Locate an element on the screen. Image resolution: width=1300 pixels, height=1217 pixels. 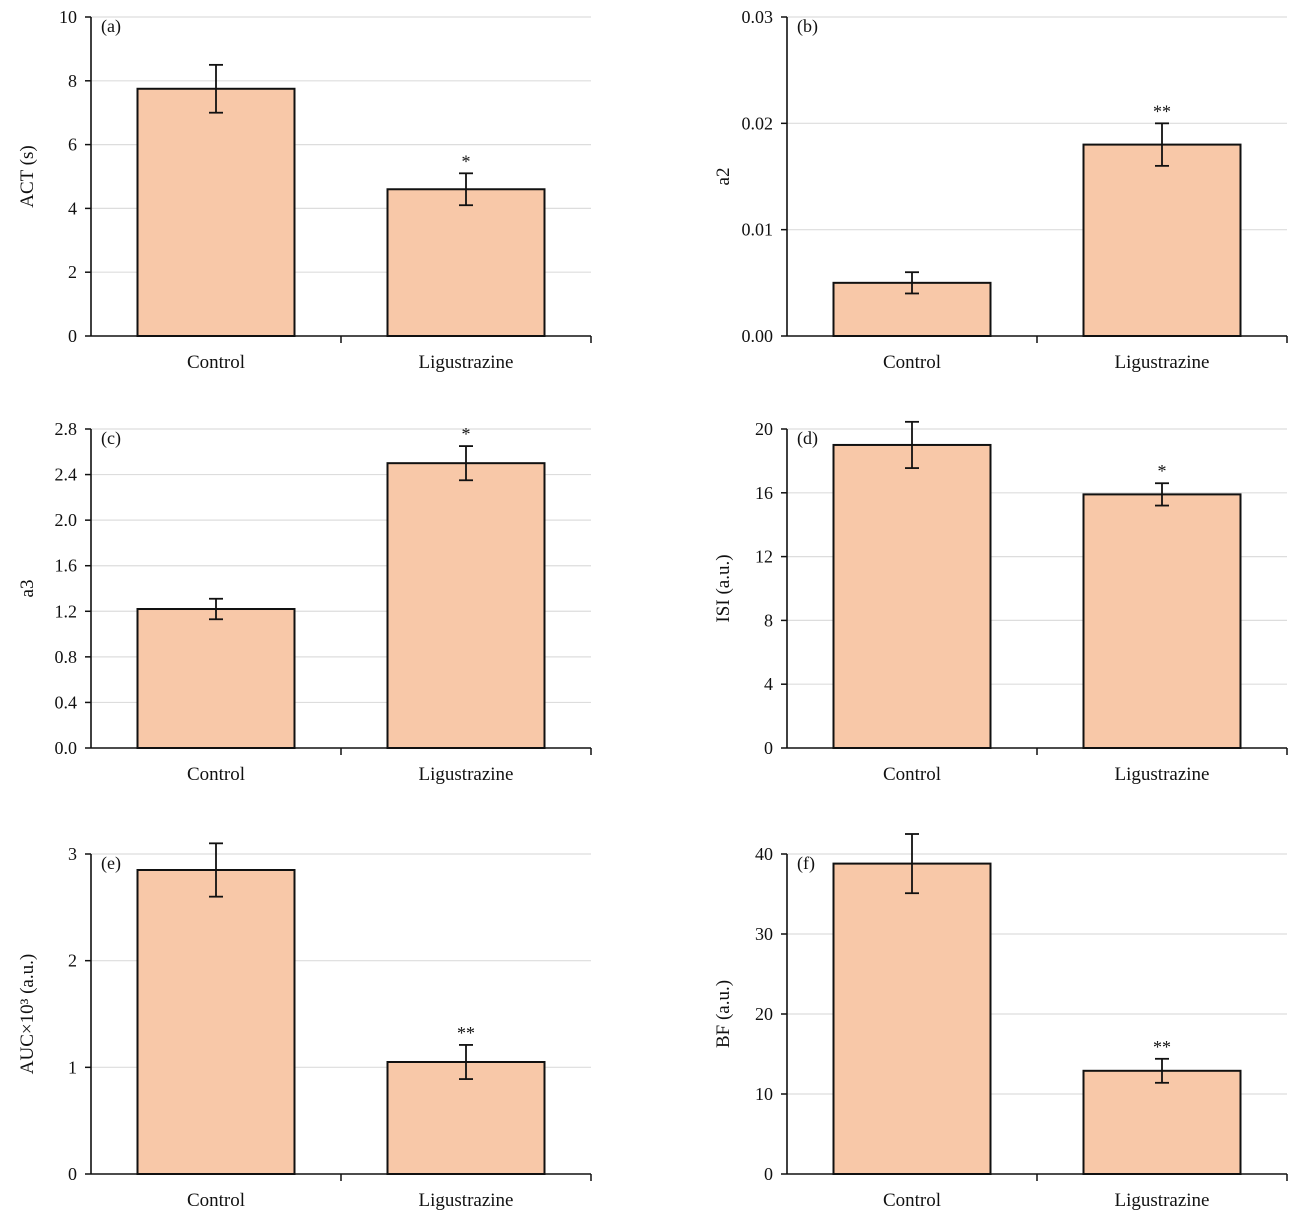
y-tick-label: 2.4 is located at coordinates (66, 475).